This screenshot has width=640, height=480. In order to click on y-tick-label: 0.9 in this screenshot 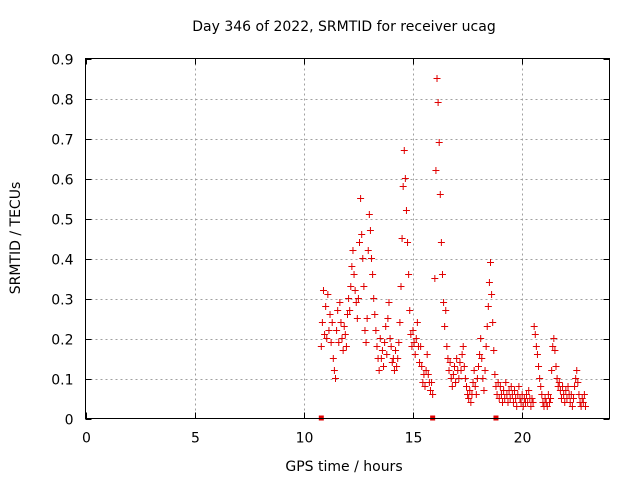, I will do `click(62, 61)`.